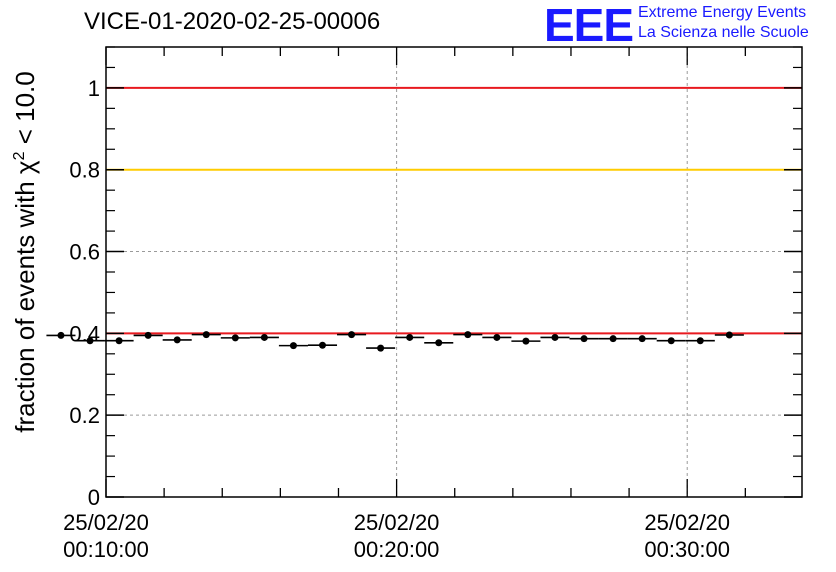 Image resolution: width=836 pixels, height=572 pixels. What do you see at coordinates (232, 21) in the screenshot?
I see `chart-title: VICE-01-2020-02-25-00006` at bounding box center [232, 21].